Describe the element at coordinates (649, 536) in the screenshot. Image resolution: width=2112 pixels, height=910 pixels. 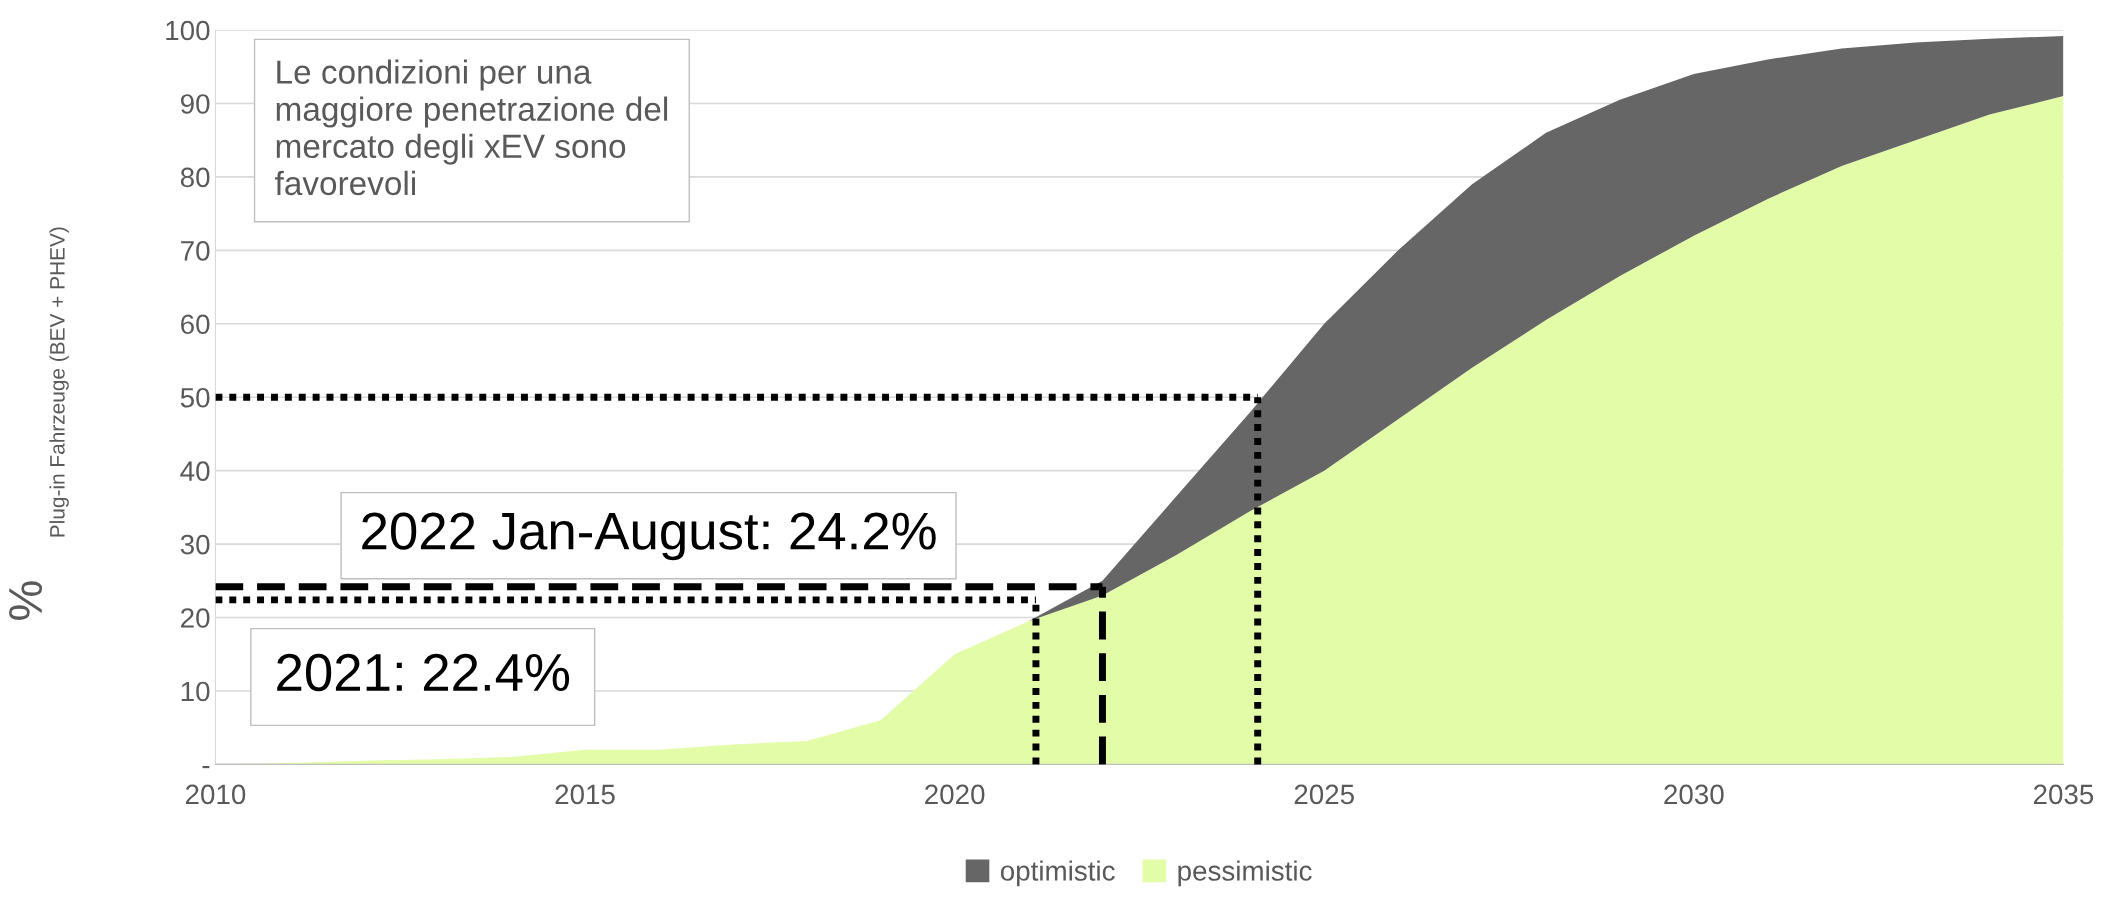
I see `ref-line-label: 2022 Jan-August: 24.2%` at that location.